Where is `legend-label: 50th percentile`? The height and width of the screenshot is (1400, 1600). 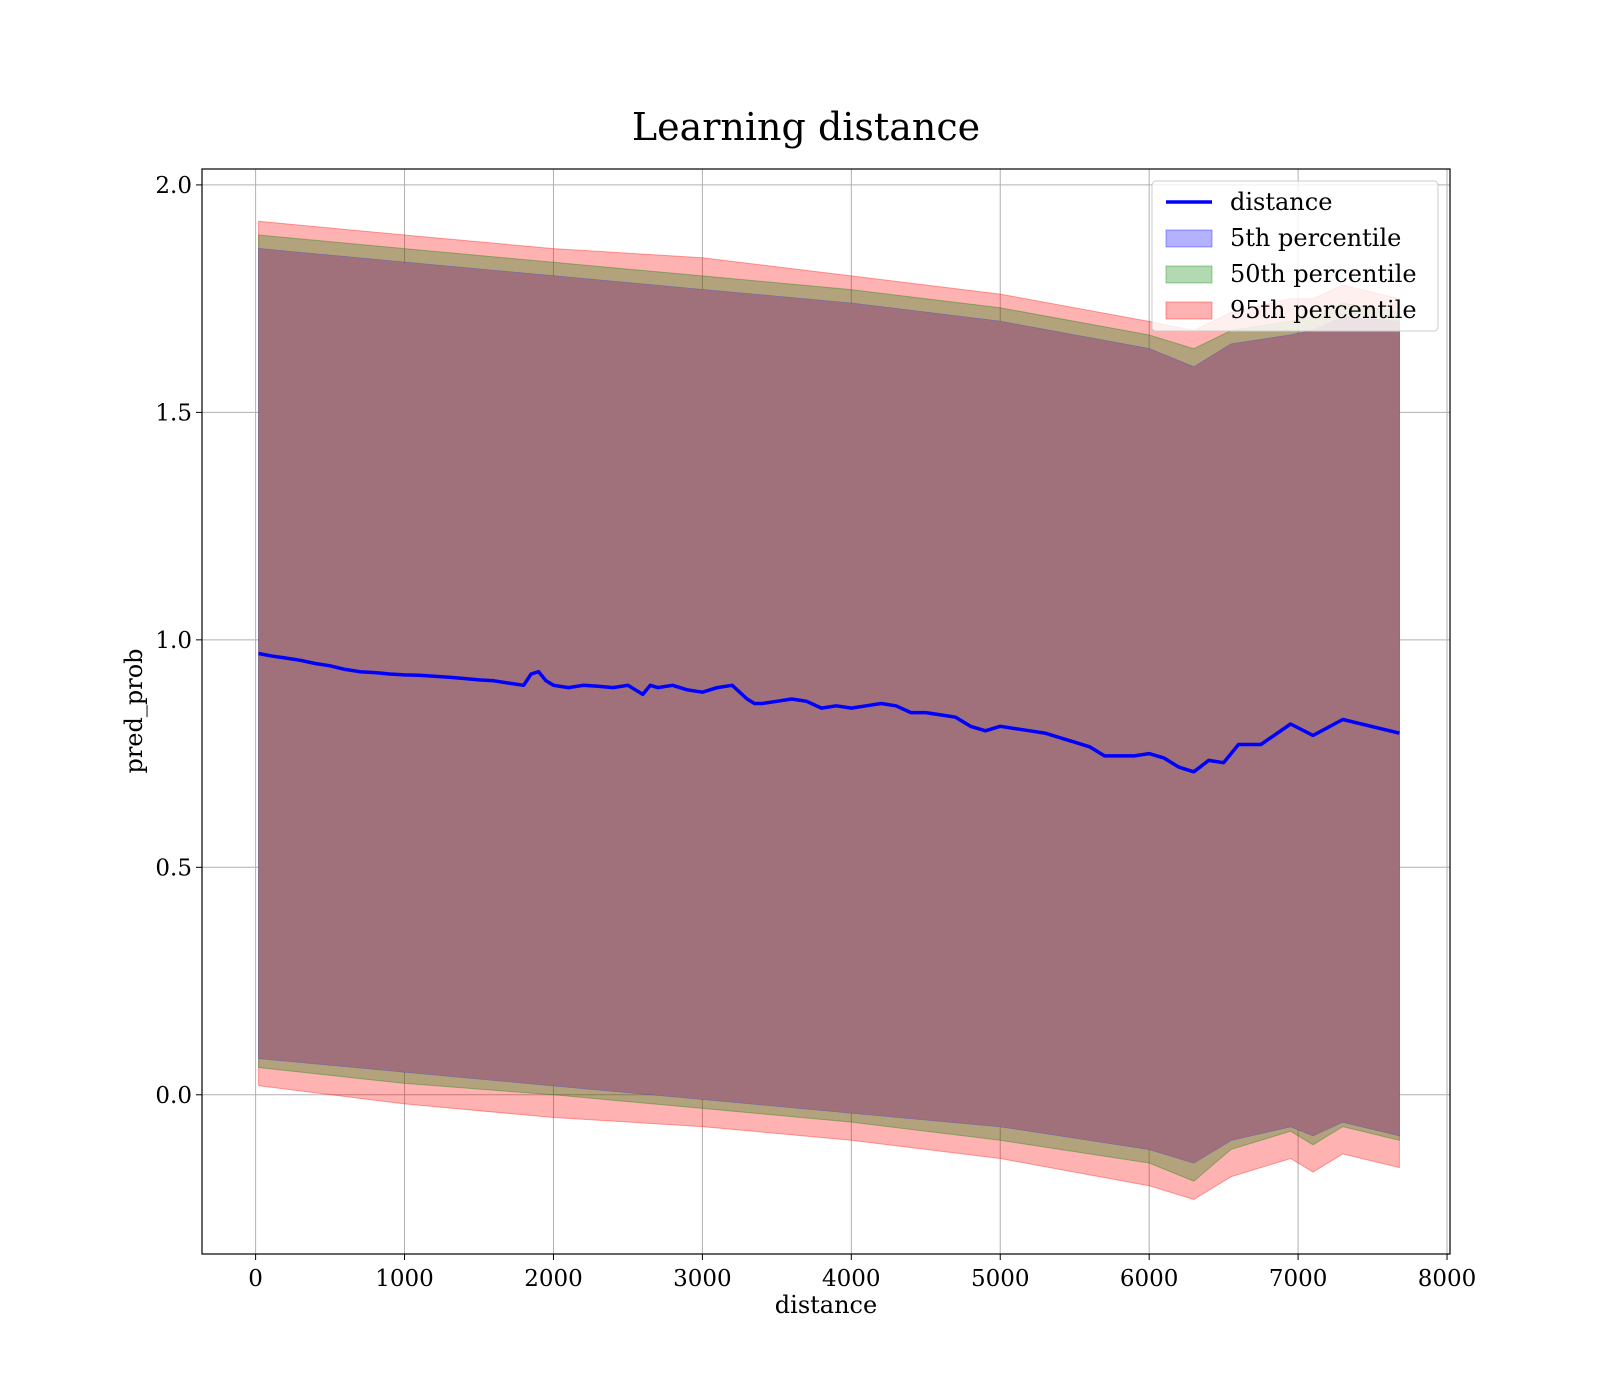
legend-label: 50th percentile is located at coordinates (1323, 274).